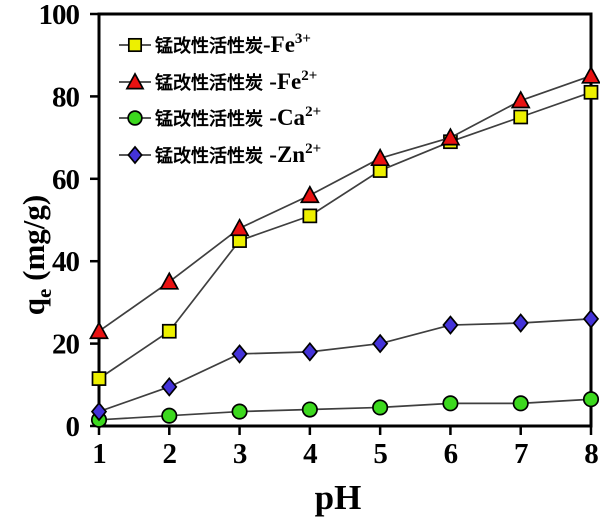 The image size is (600, 523). I want to click on y-tick-label: 20, so click(66, 345).